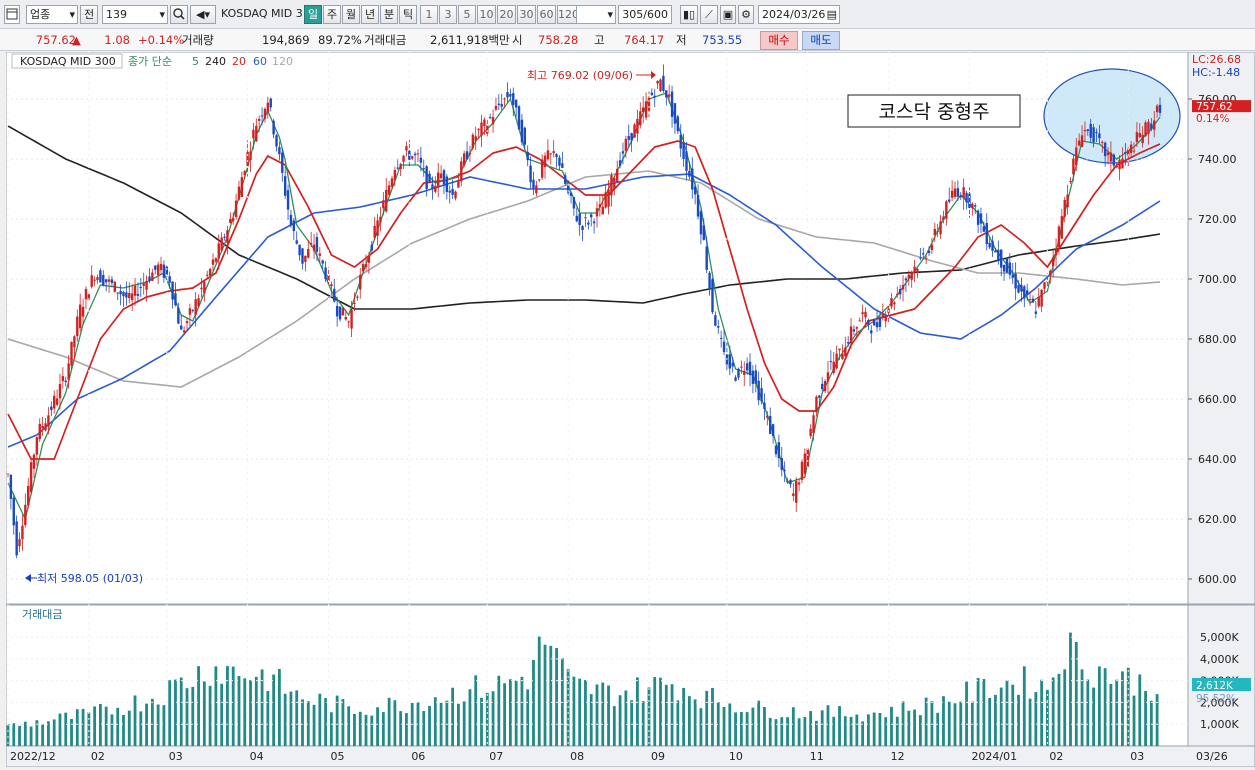  What do you see at coordinates (429, 14) in the screenshot?
I see `minute-button-1: 1` at bounding box center [429, 14].